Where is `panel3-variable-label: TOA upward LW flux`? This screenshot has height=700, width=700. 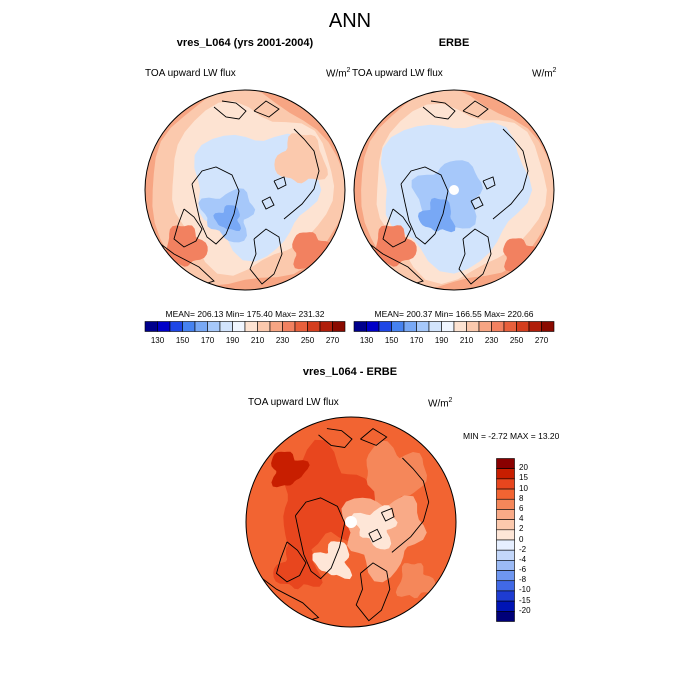
panel3-variable-label: TOA upward LW flux is located at coordinates (293, 402).